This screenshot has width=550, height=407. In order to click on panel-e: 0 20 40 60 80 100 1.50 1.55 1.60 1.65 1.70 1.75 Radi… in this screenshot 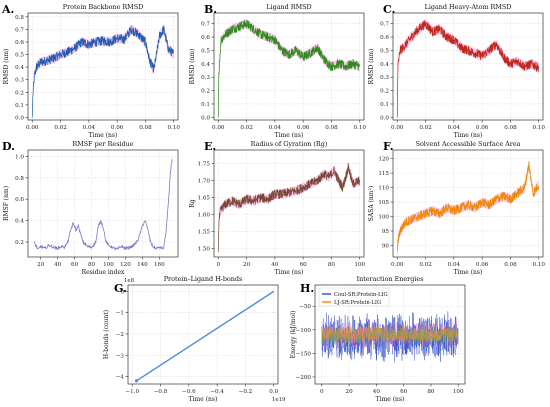, I will do `click(277, 208)`.